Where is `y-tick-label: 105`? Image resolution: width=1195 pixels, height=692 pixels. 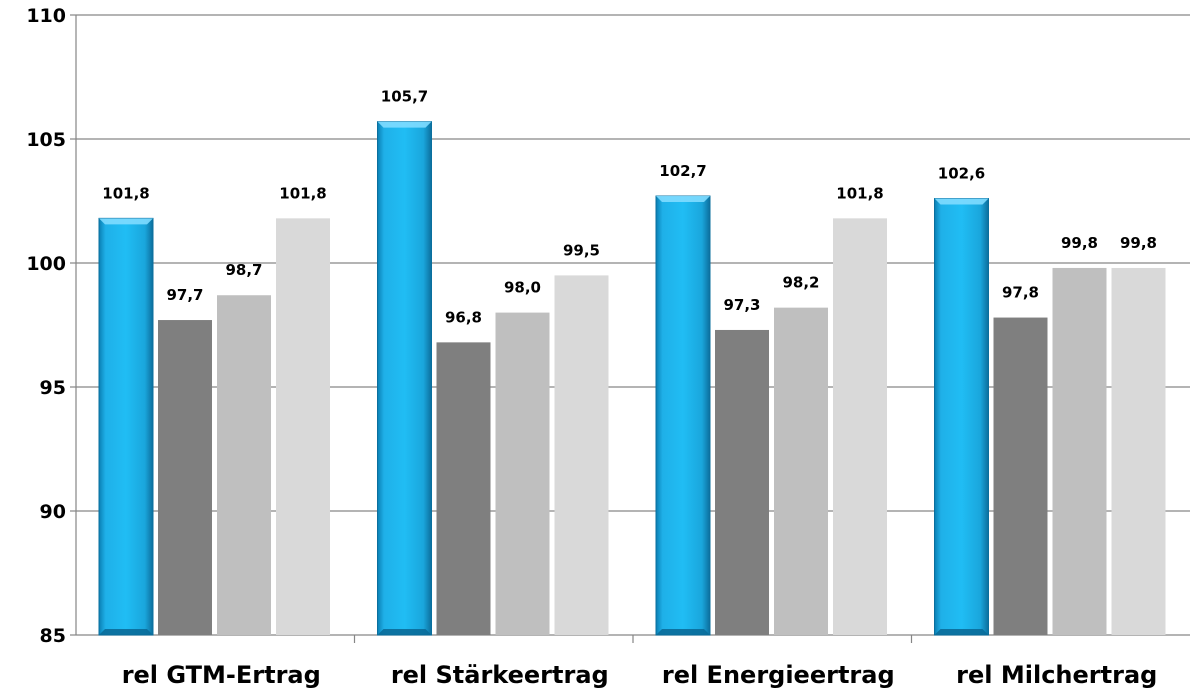
y-tick-label: 105 is located at coordinates (46, 140).